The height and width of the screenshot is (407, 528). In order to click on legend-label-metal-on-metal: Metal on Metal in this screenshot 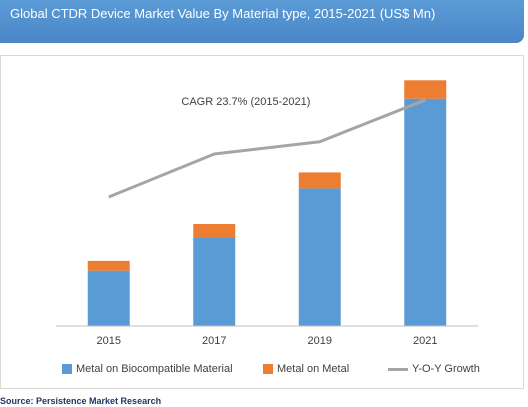, I will do `click(313, 369)`.